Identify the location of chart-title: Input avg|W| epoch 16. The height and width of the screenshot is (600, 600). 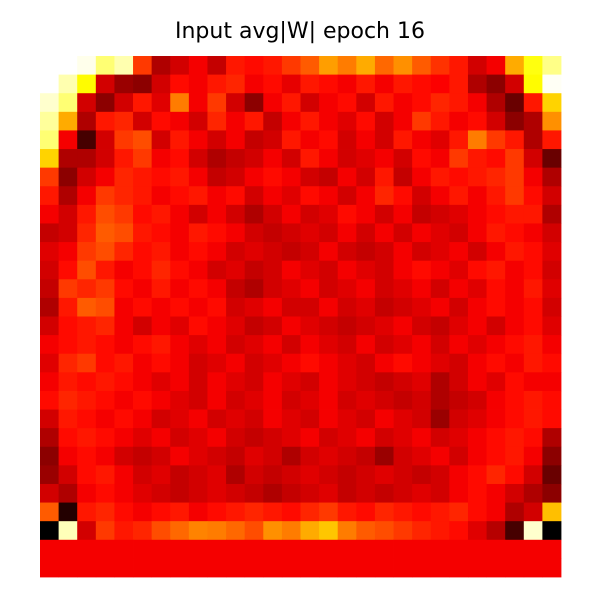
(300, 31).